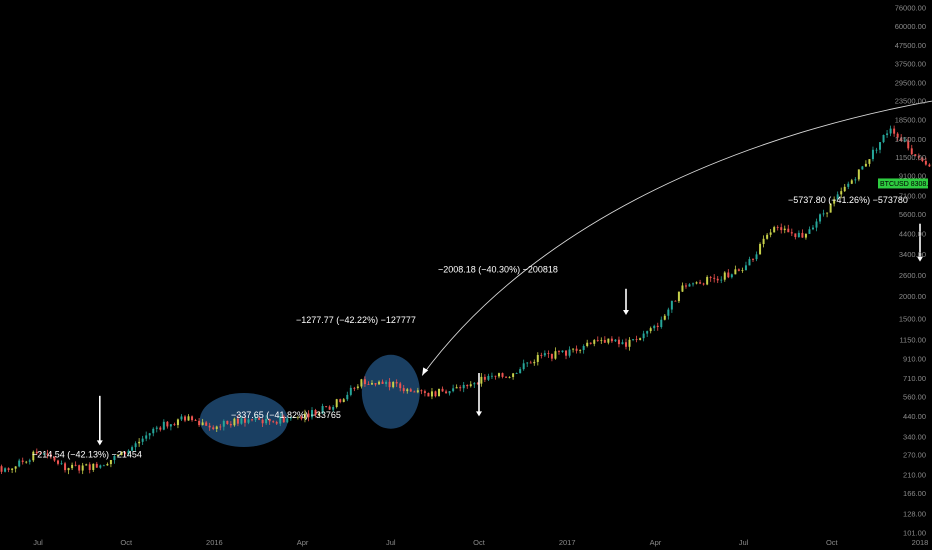 The width and height of the screenshot is (932, 550). I want to click on y-tick-label: 560.00, so click(914, 397).